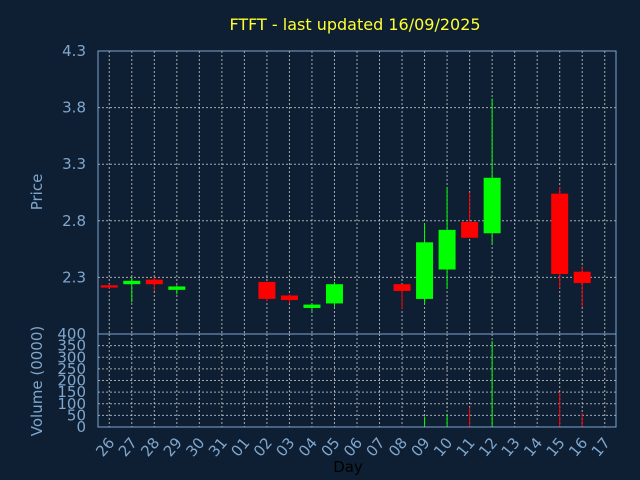 This screenshot has width=640, height=480. Describe the element at coordinates (71, 392) in the screenshot. I see `volume-tick-label: 150` at that location.